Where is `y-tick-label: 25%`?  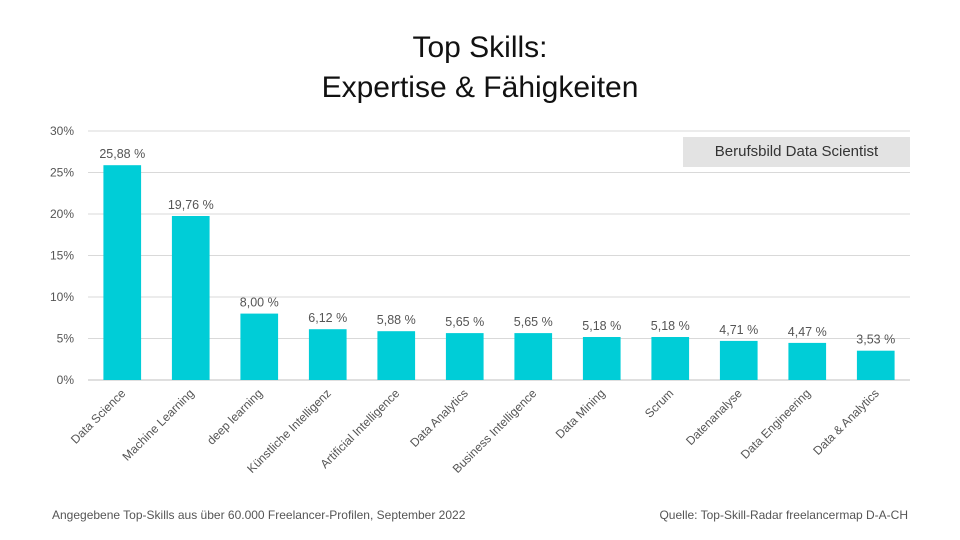
y-tick-label: 25% is located at coordinates (62, 173).